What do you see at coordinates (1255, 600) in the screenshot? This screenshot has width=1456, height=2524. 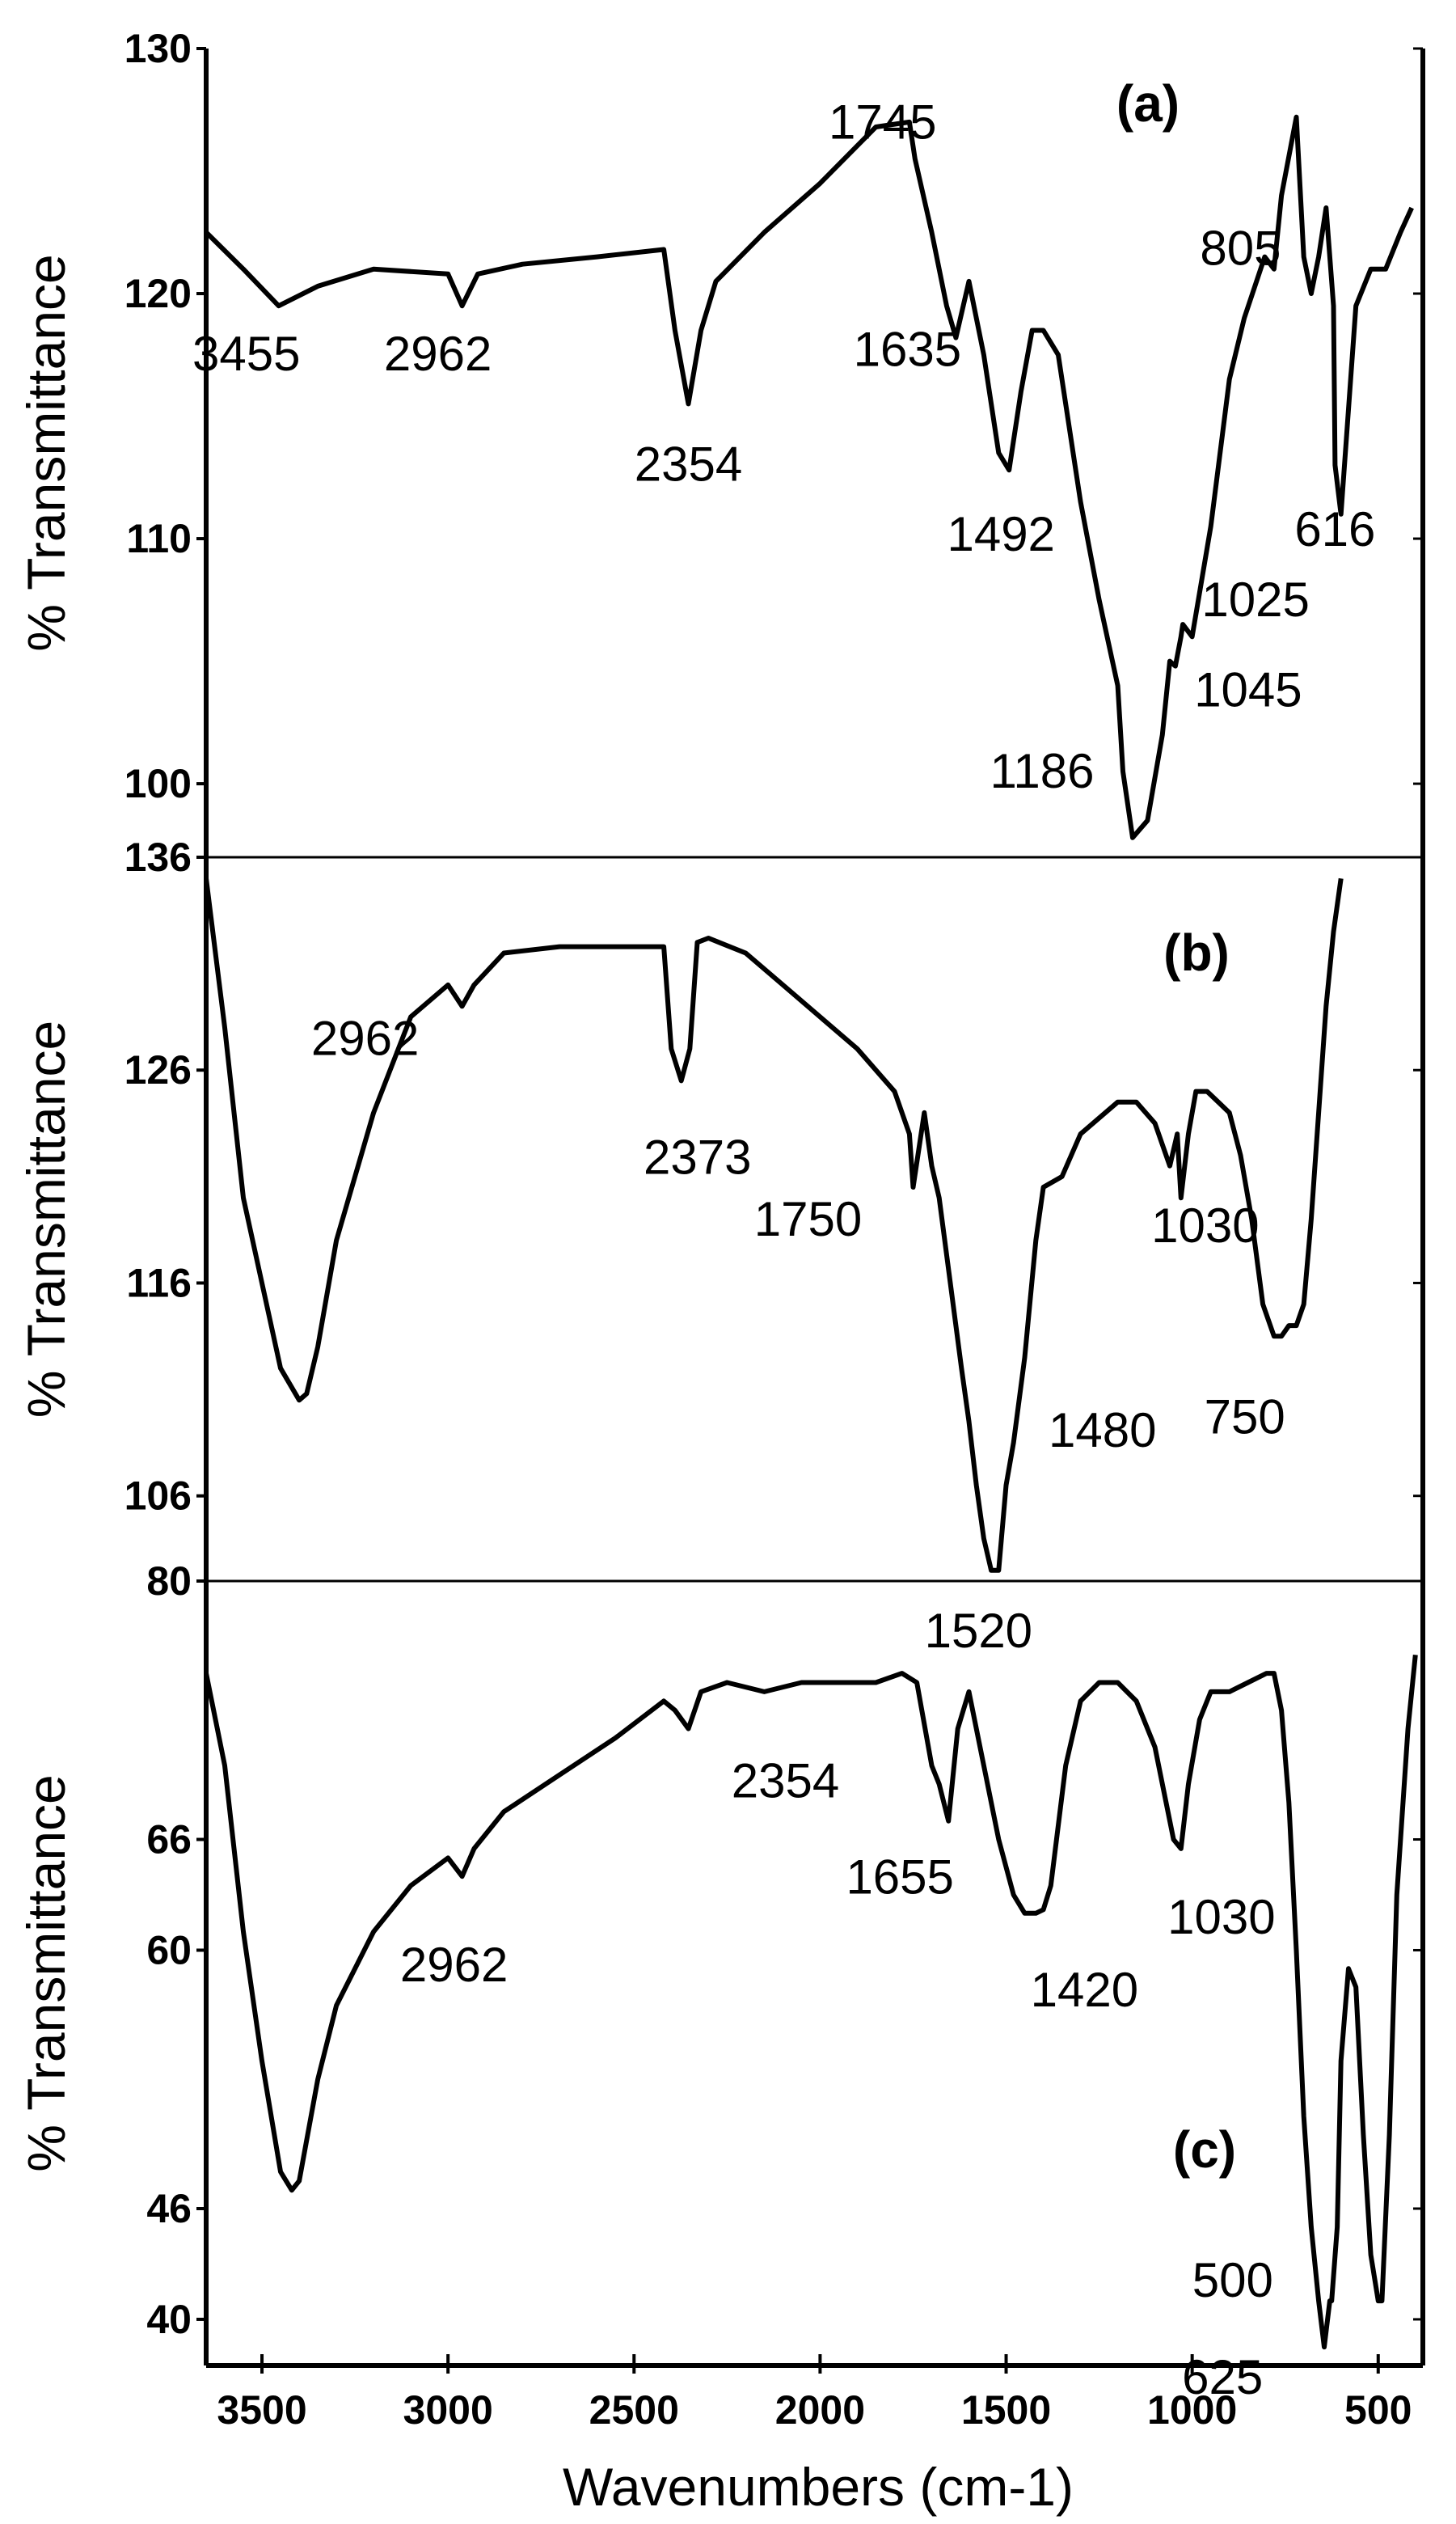 I see `peak-label-1025: 1025` at bounding box center [1255, 600].